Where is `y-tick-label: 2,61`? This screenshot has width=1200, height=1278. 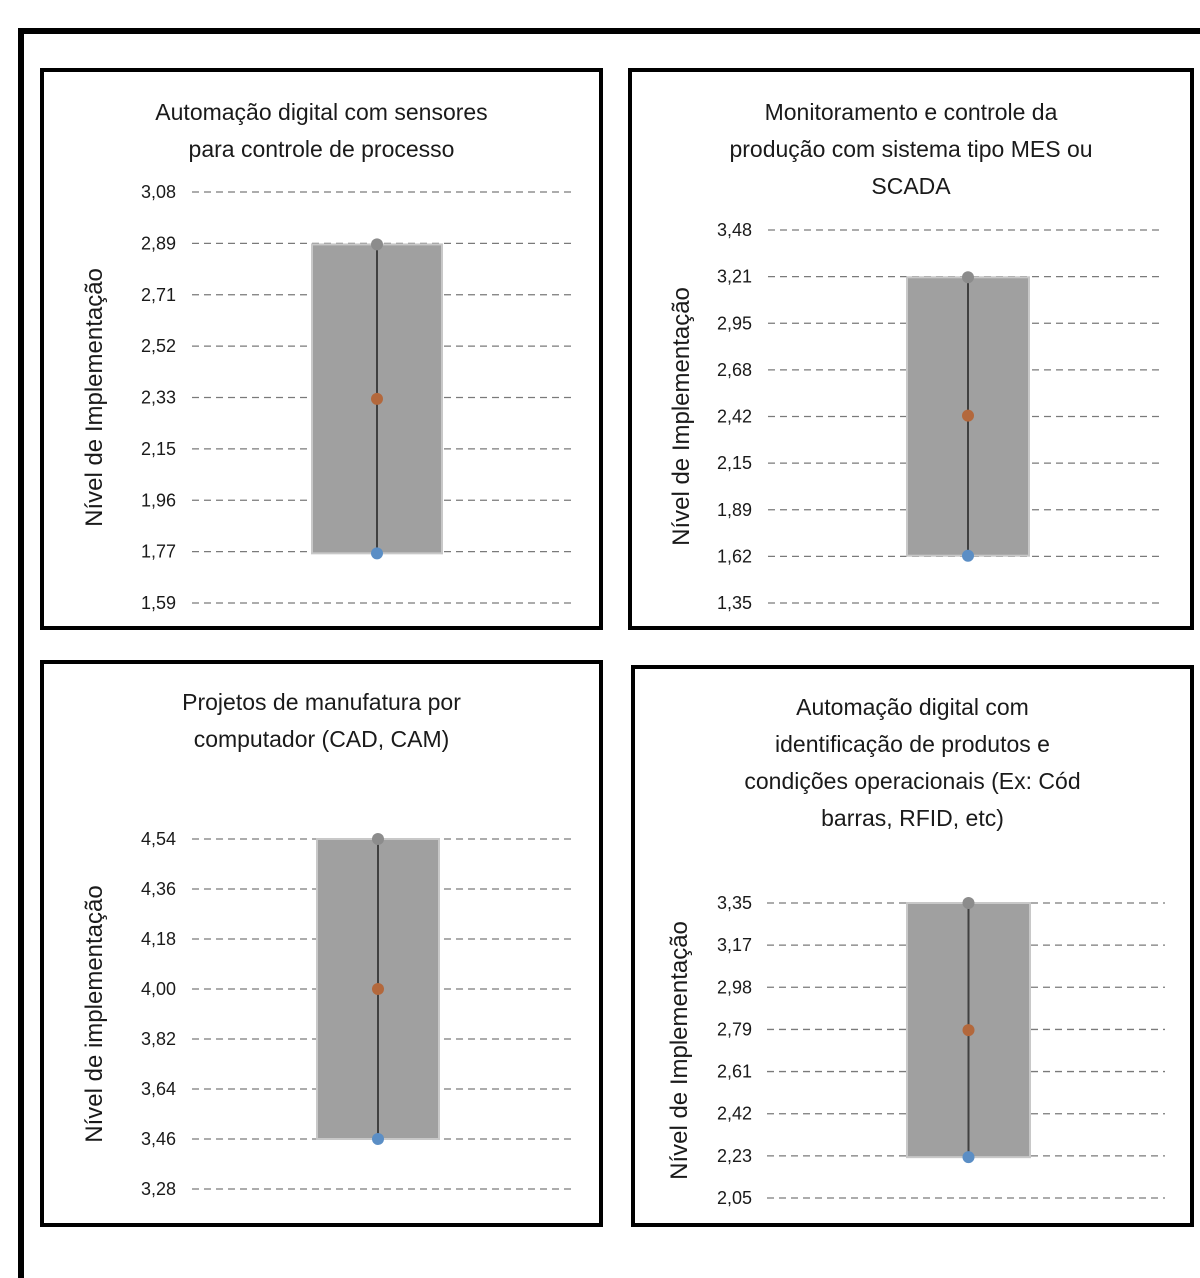
y-tick-label: 2,61 is located at coordinates (734, 1072).